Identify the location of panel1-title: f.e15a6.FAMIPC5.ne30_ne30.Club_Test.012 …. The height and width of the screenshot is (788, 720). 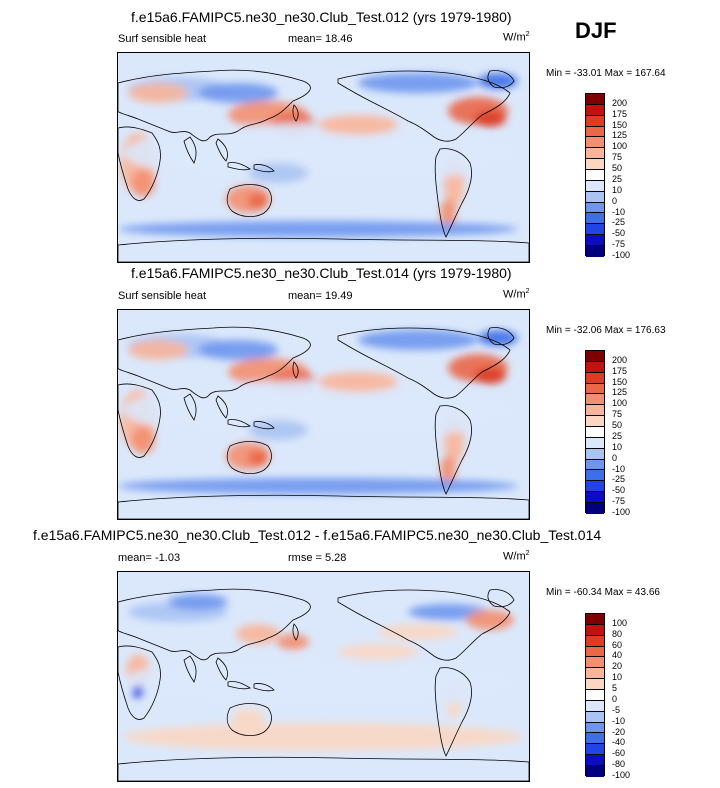
(321, 17).